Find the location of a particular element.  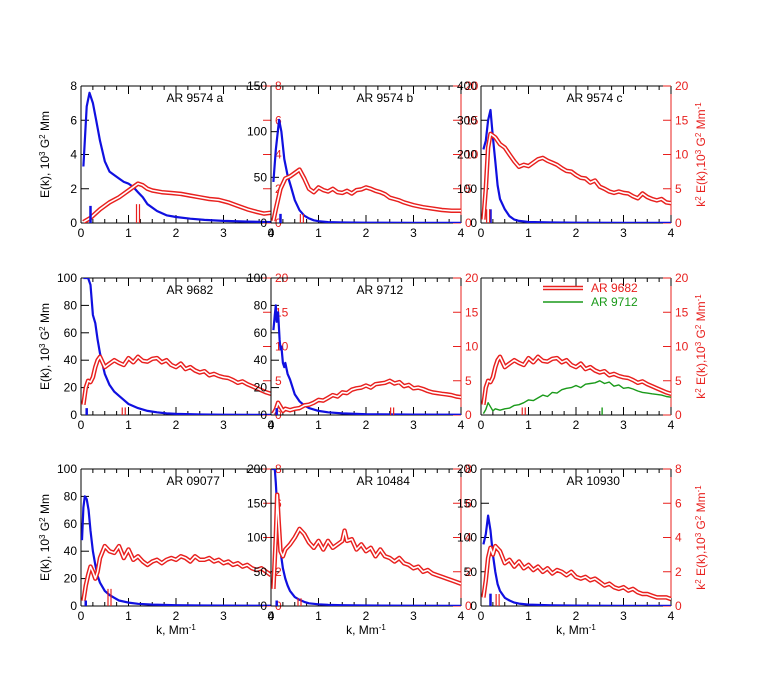

y-right-tick-label: 8 is located at coordinates (678, 469).